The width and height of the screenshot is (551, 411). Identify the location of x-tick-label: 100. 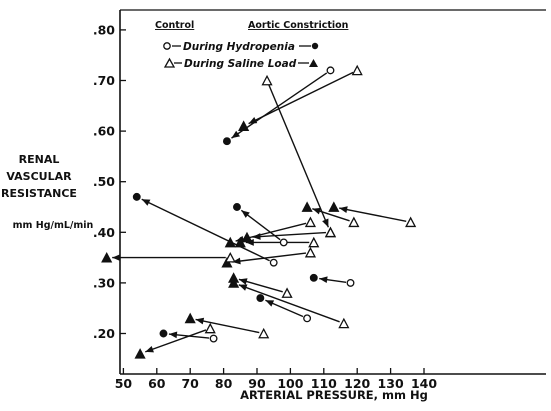
(290, 383).